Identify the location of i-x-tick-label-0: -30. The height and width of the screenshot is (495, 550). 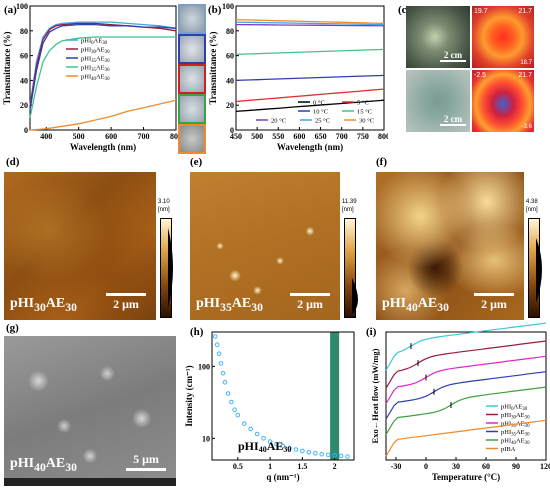
(396, 466).